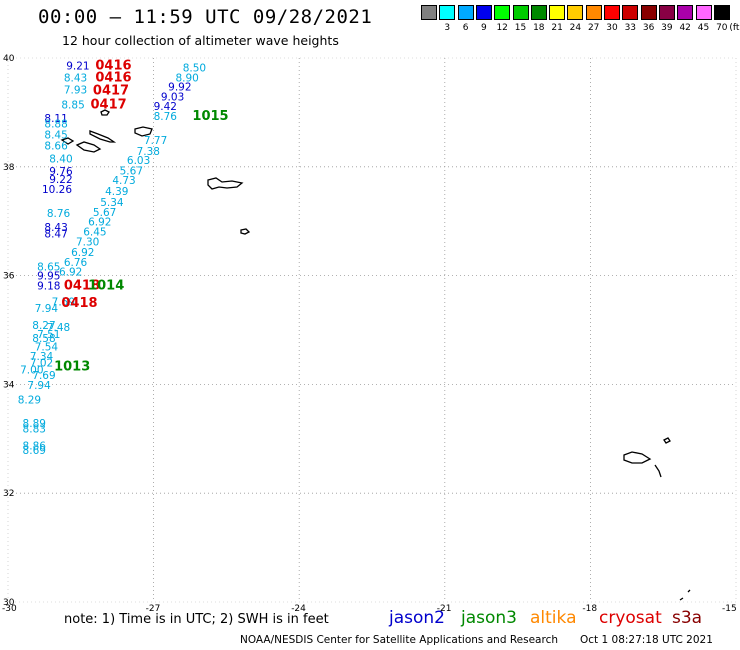  What do you see at coordinates (734, 28) in the screenshot?
I see `legend-unit: (ft)` at bounding box center [734, 28].